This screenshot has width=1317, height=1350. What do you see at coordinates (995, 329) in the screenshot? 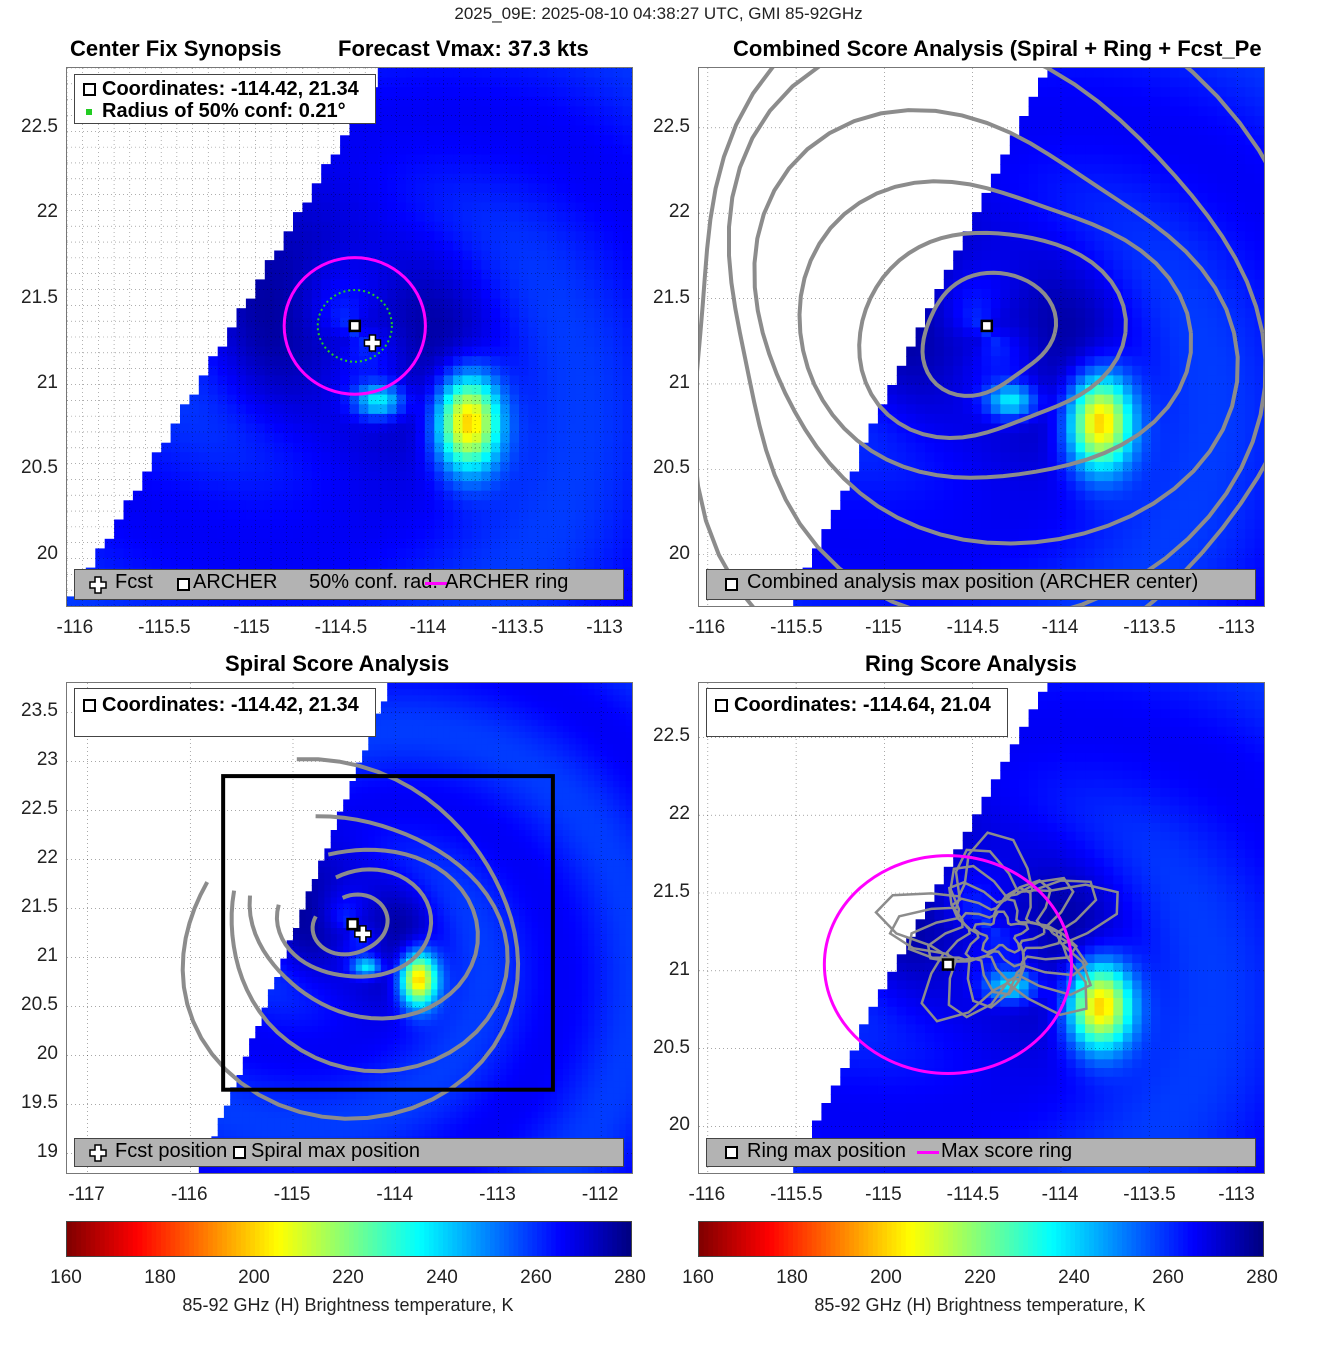
I see `score-contour` at bounding box center [995, 329].